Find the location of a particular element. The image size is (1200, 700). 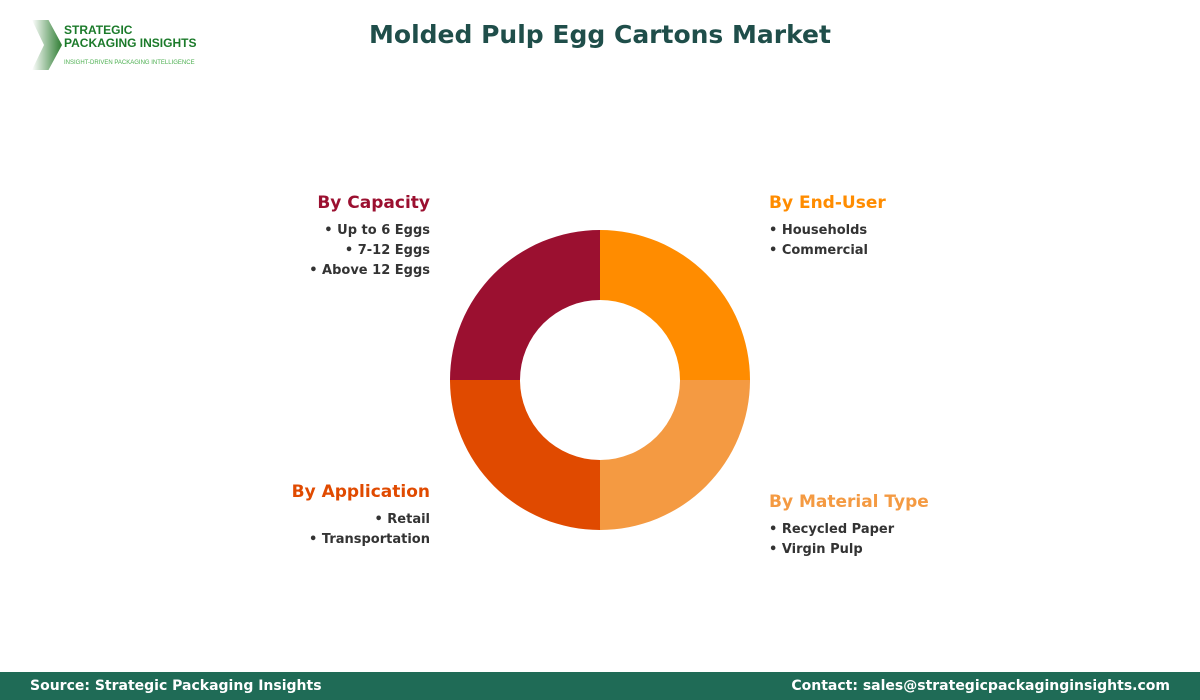

list-item: • Retail is located at coordinates (402, 519).